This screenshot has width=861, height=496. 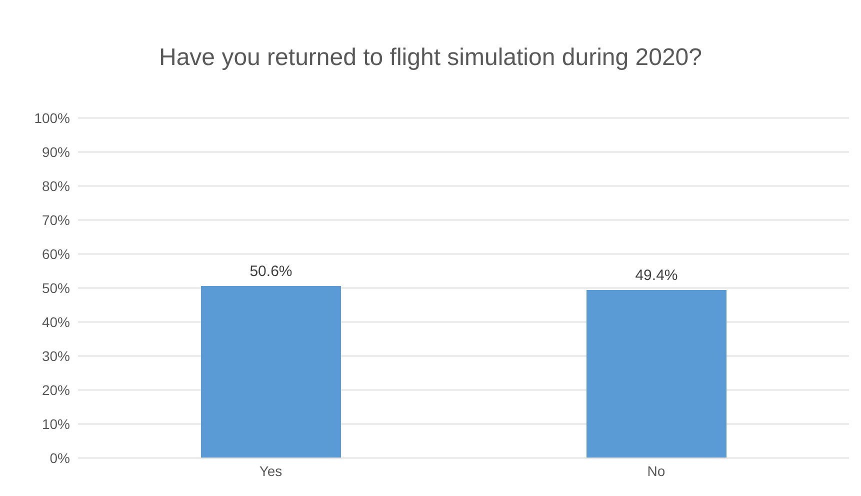 What do you see at coordinates (656, 275) in the screenshot?
I see `data-label: 49.4%` at bounding box center [656, 275].